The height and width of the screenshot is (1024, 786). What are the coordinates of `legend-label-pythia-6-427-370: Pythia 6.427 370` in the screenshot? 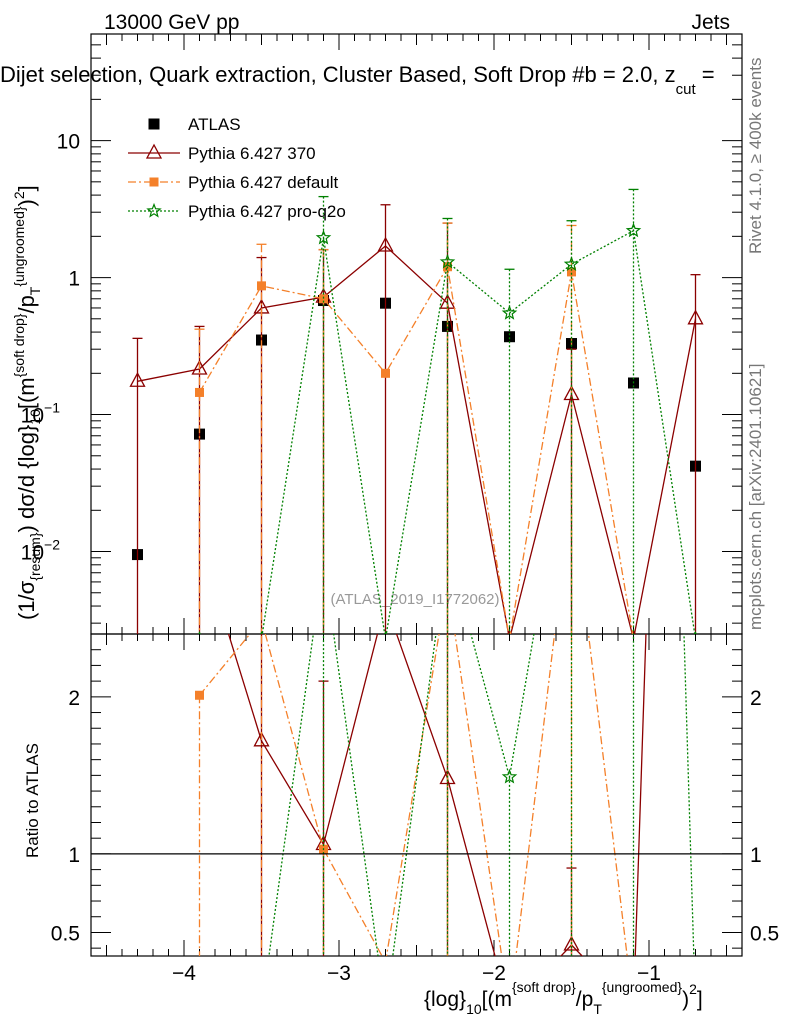 It's located at (252, 153).